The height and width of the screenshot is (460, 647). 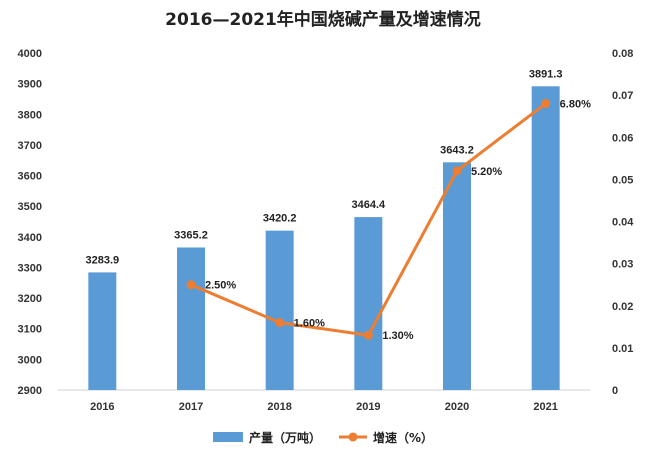 What do you see at coordinates (30, 115) in the screenshot?
I see `left-tick-label: 3800` at bounding box center [30, 115].